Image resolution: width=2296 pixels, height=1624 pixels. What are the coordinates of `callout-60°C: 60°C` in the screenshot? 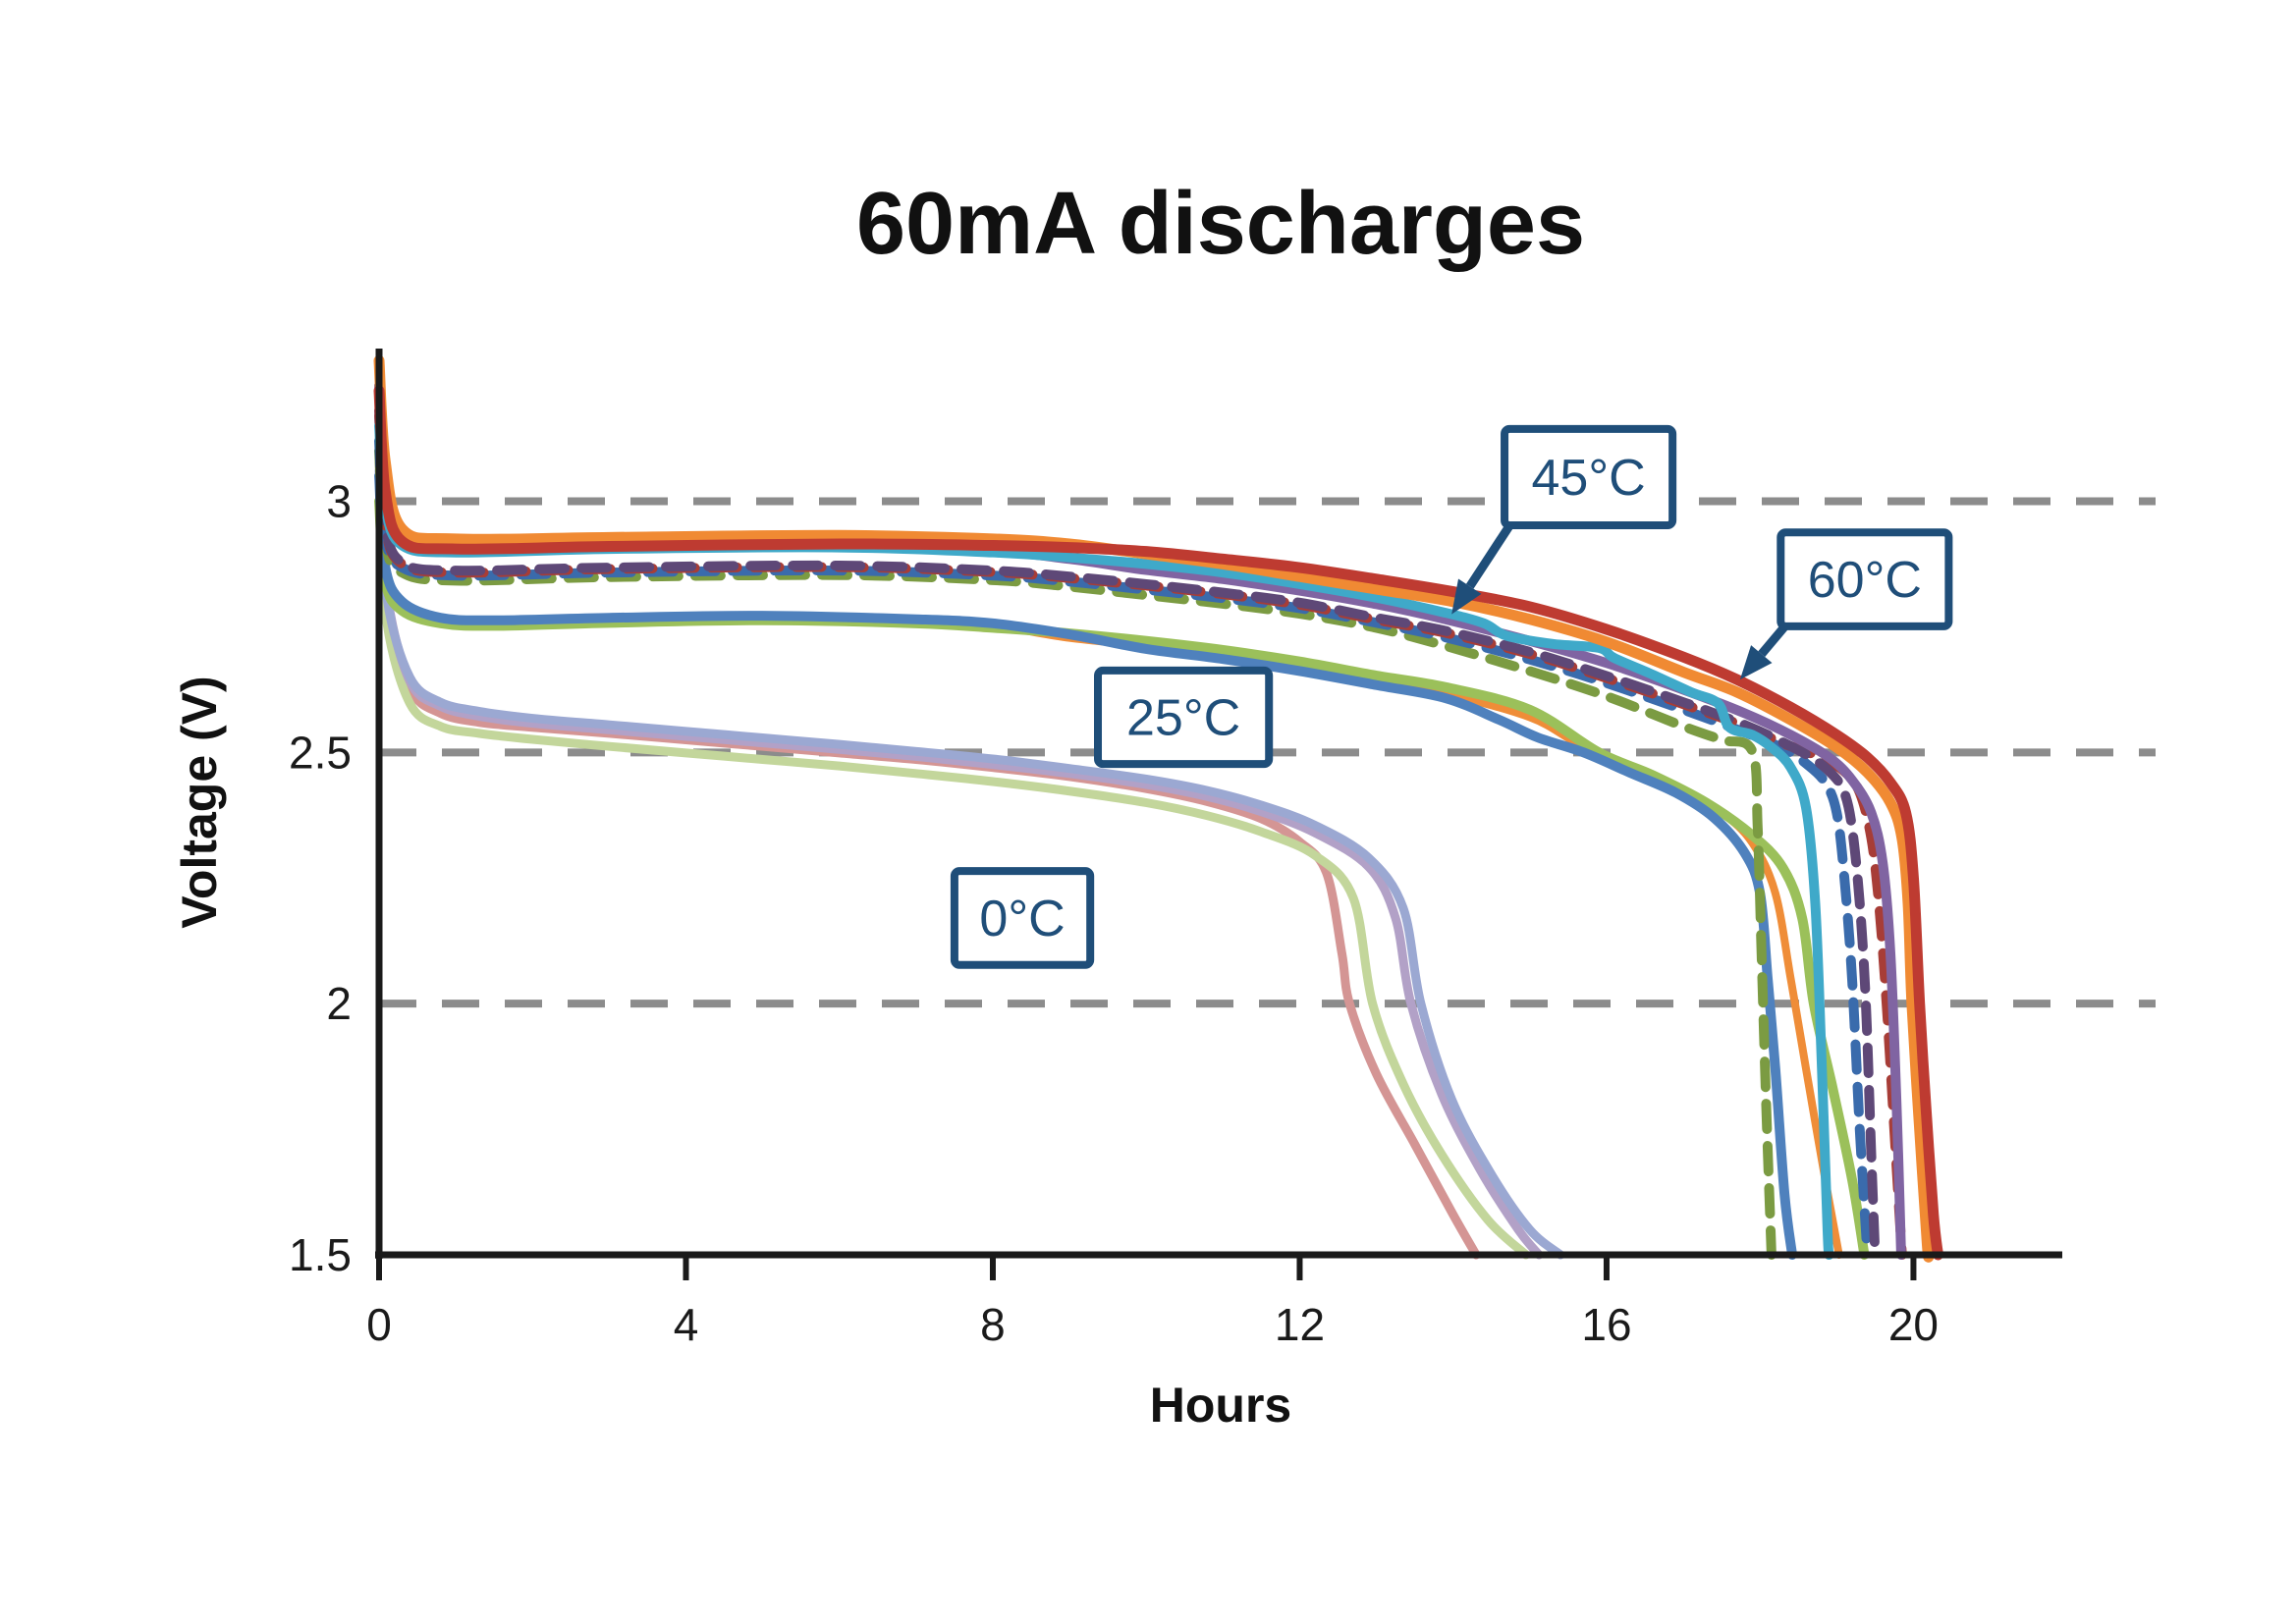 It's located at (1846, 604).